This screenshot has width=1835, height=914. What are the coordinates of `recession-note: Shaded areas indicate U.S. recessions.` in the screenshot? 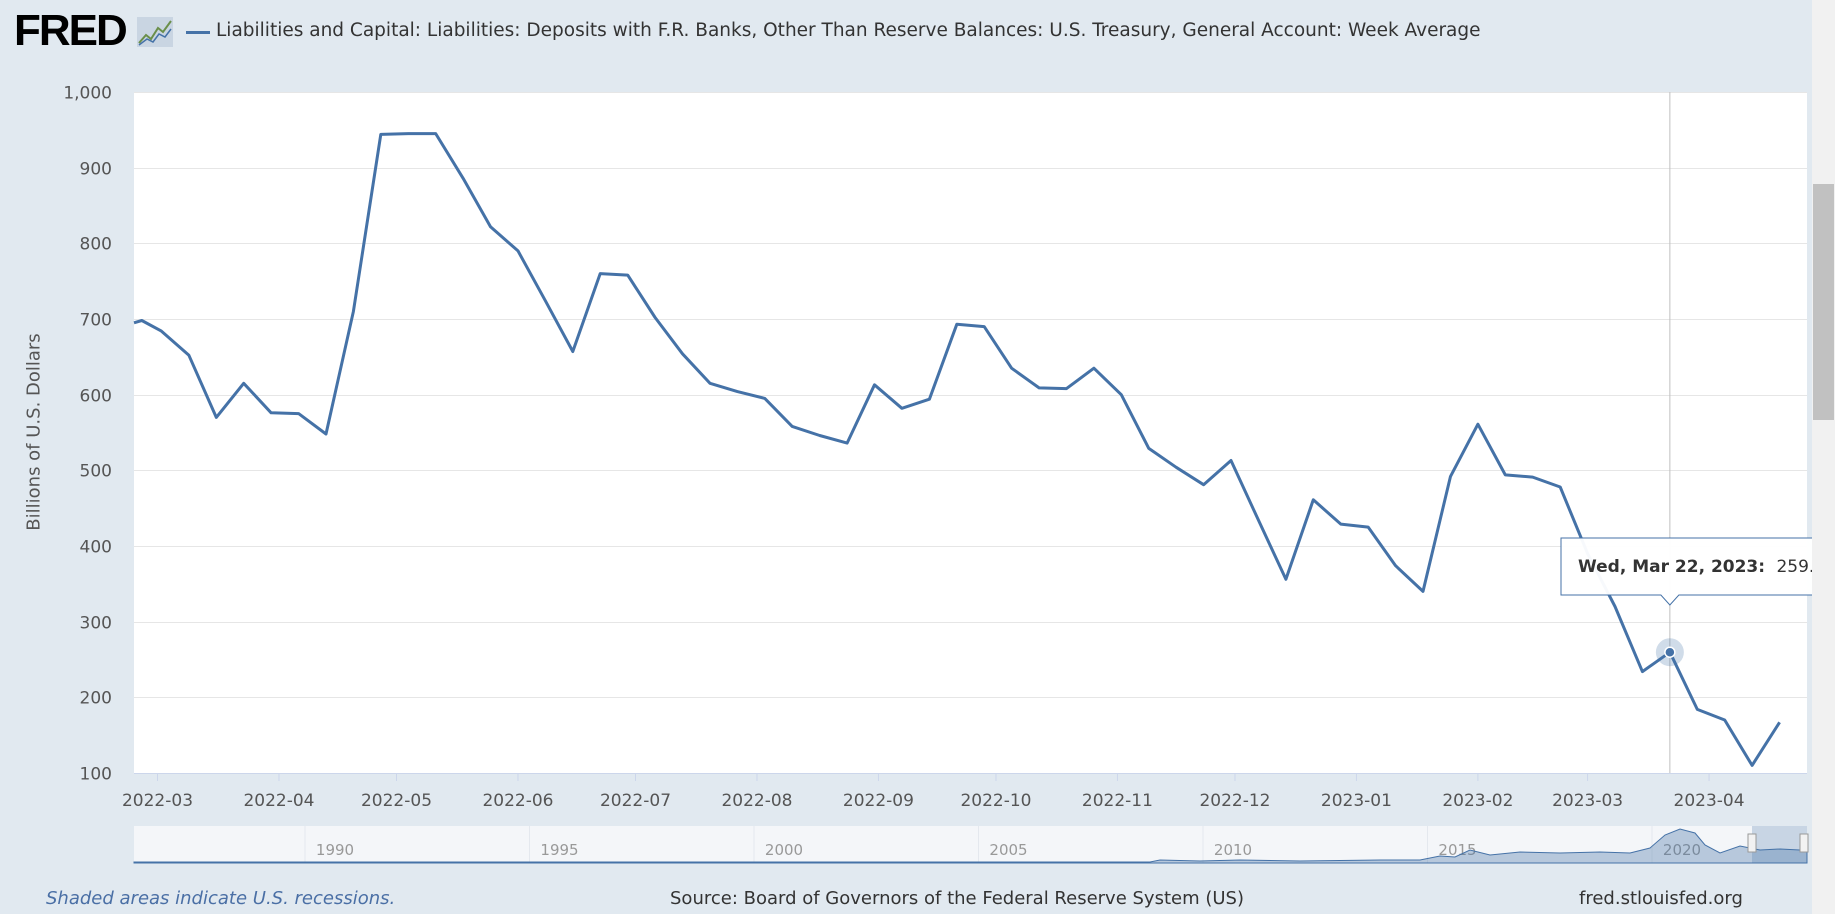 It's located at (221, 898).